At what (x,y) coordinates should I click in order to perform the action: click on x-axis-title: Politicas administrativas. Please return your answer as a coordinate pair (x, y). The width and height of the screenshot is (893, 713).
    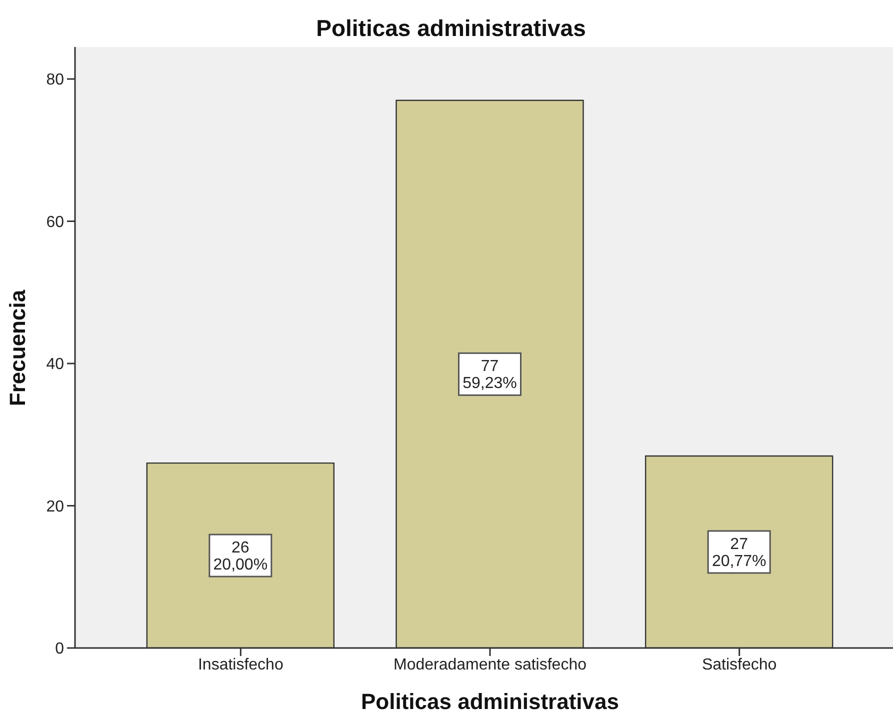
    Looking at the image, I should click on (490, 701).